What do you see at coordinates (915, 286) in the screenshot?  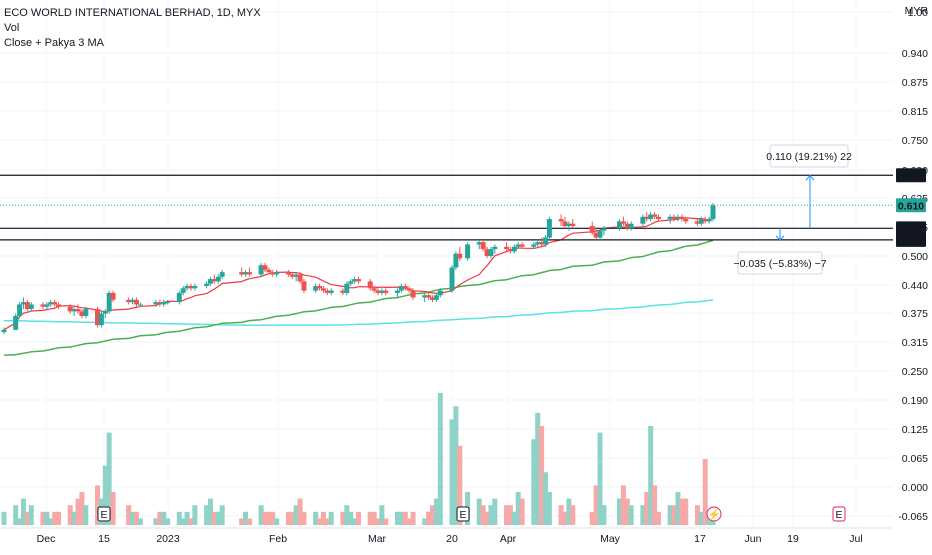 I see `price-tick-label: 0.440` at bounding box center [915, 286].